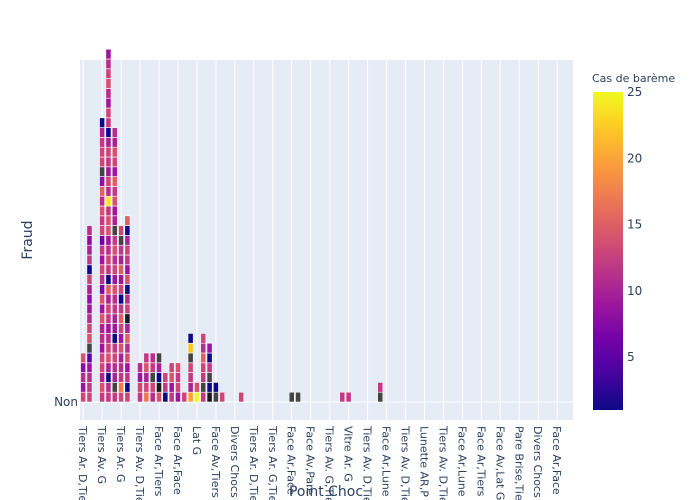 The width and height of the screenshot is (700, 500). I want to click on colorbar-tick-label: 5, so click(631, 357).